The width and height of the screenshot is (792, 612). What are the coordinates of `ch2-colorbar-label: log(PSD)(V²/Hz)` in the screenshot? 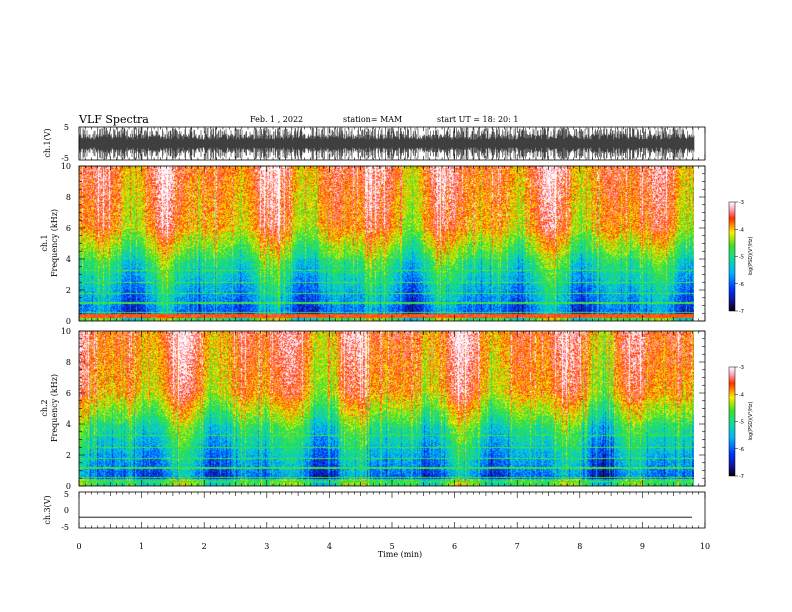 It's located at (751, 420).